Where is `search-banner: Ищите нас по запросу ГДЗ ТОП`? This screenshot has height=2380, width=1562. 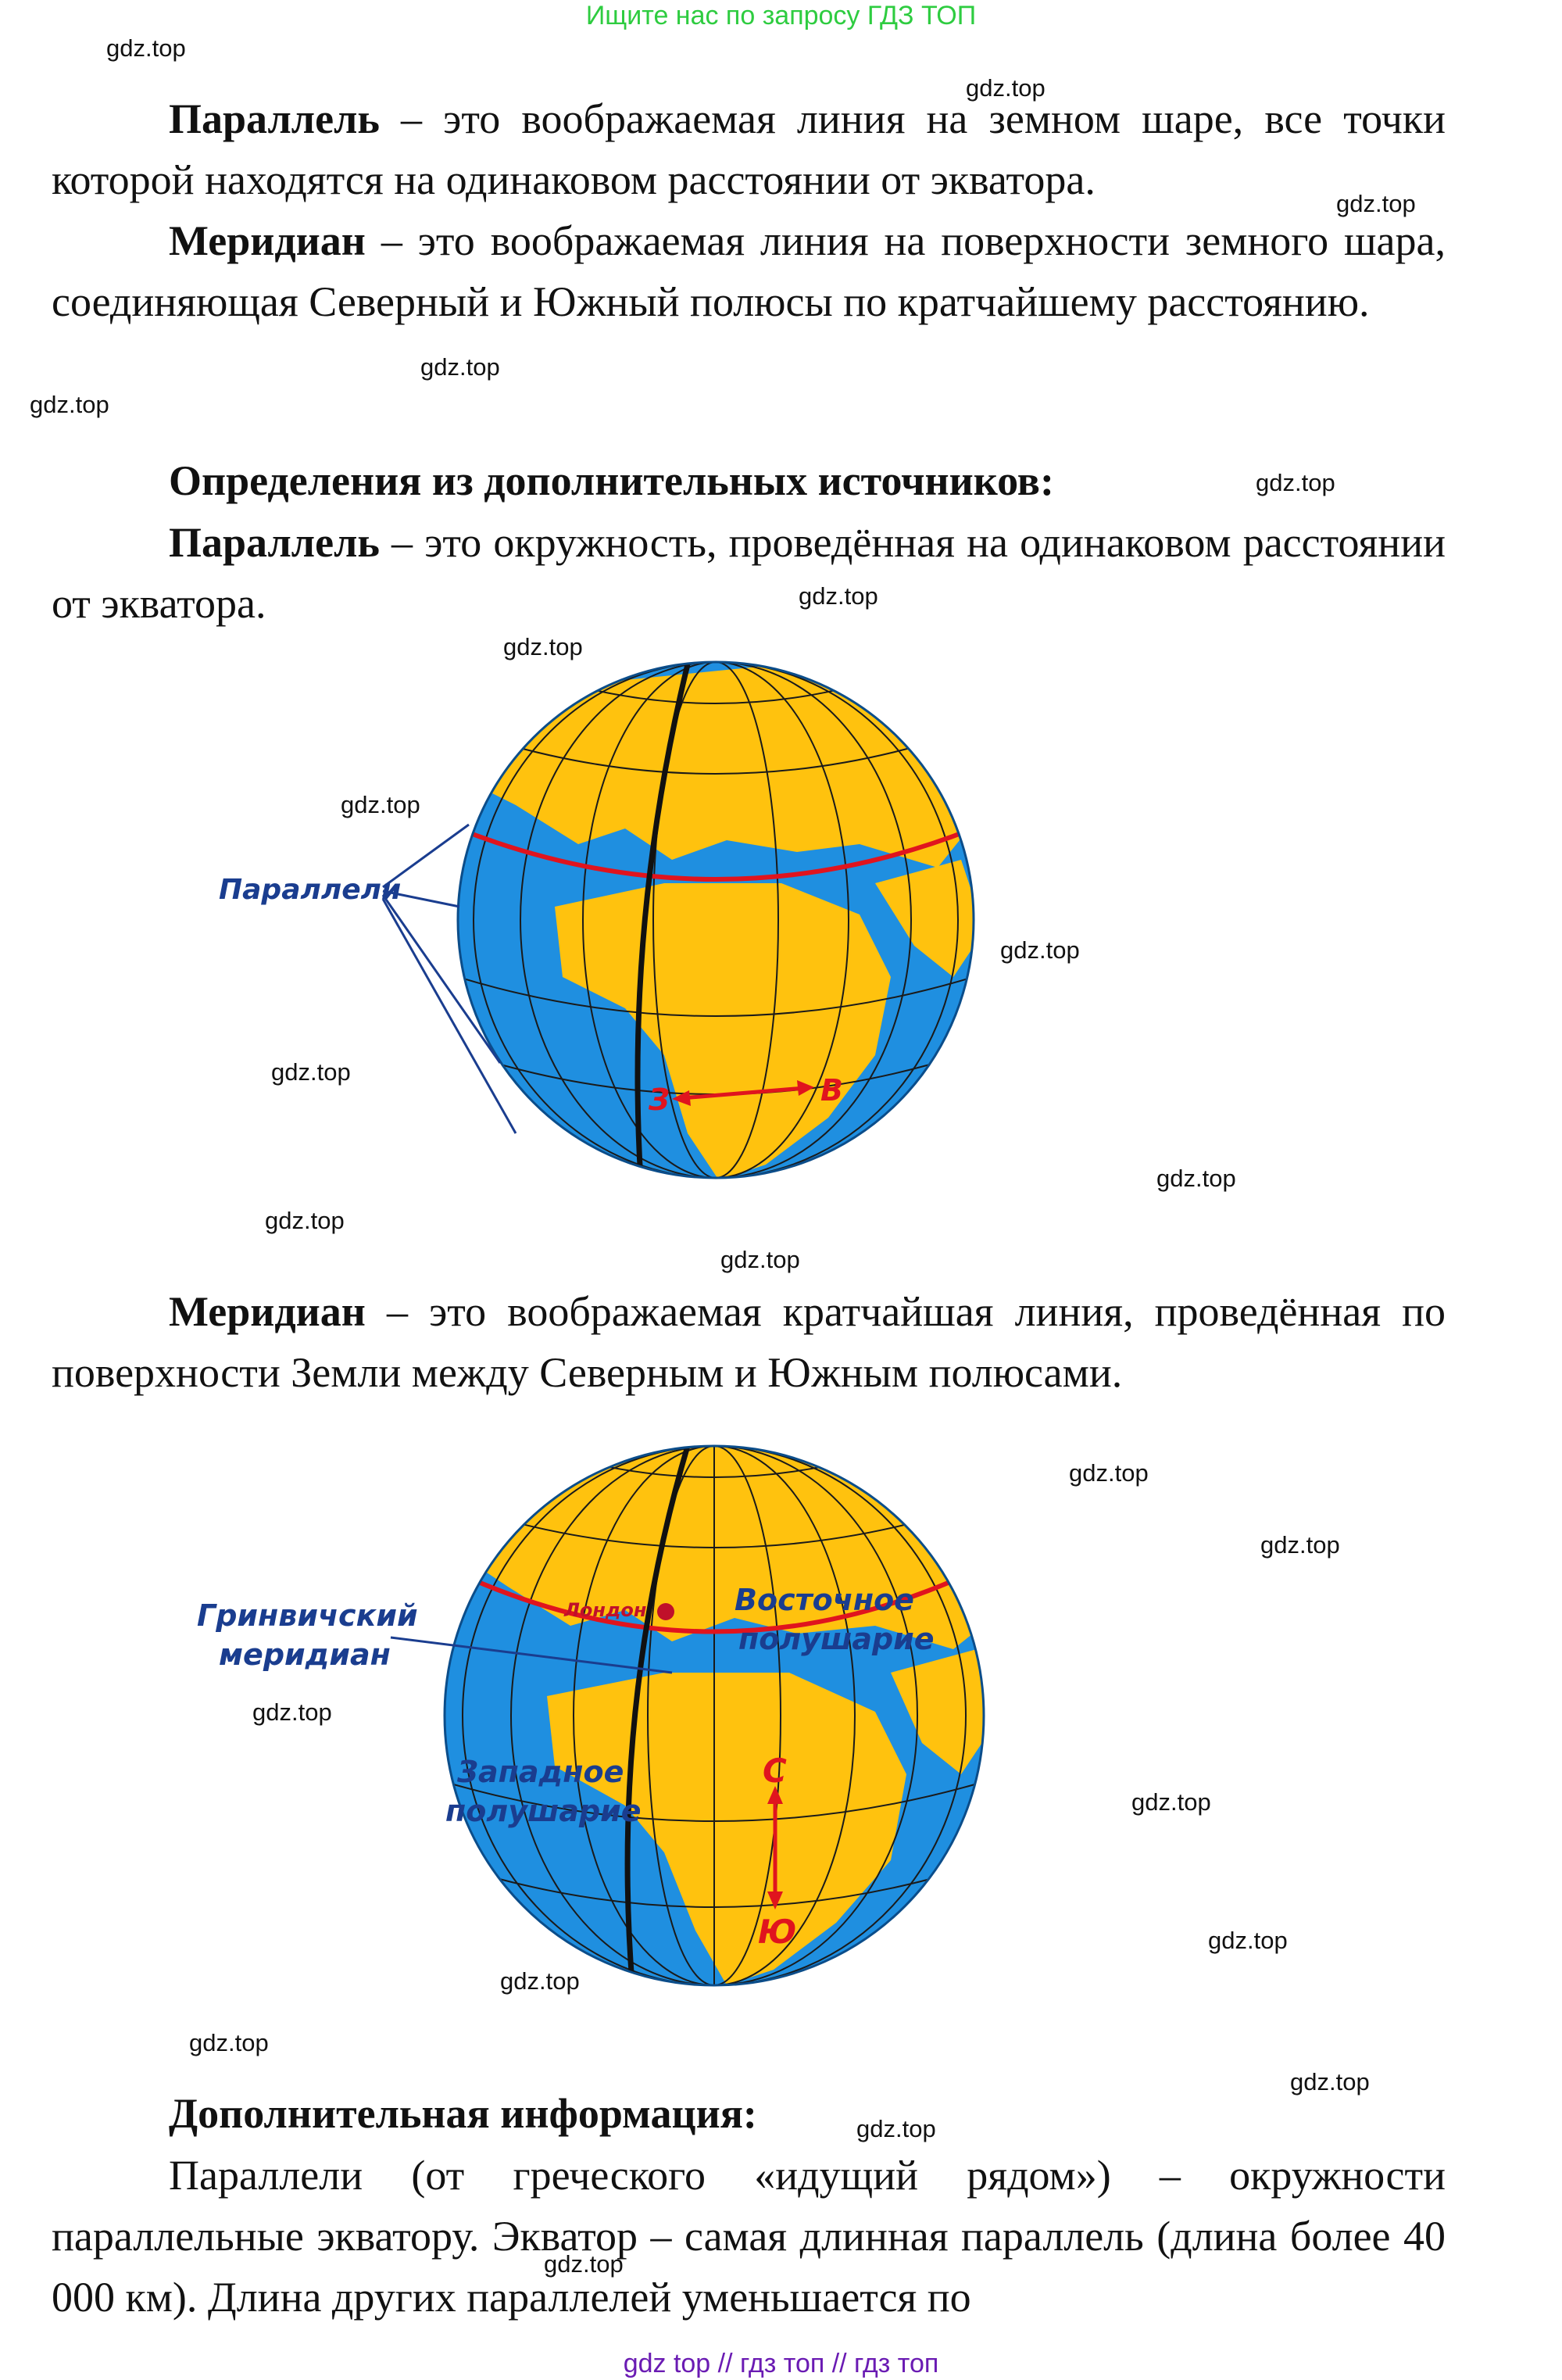
search-banner: Ищите нас по запросу ГДЗ ТОП is located at coordinates (781, 15).